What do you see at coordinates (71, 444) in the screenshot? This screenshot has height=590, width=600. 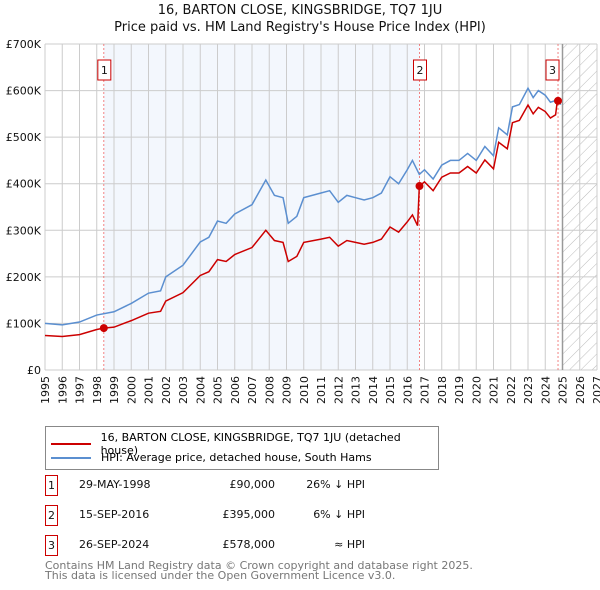 I see `legend-swatch-property` at bounding box center [71, 444].